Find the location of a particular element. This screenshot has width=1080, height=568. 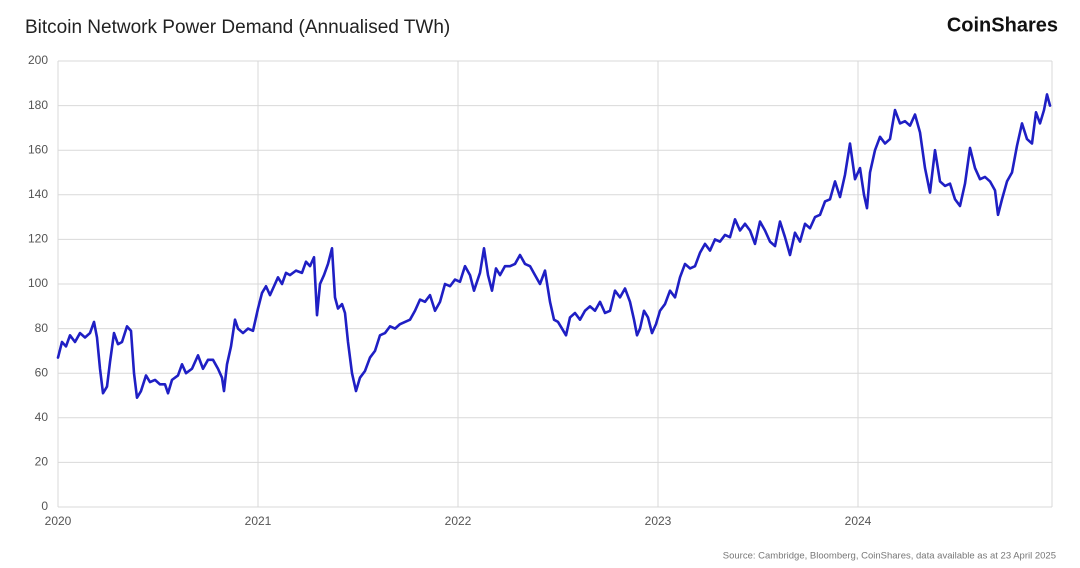

y-tick-label: 100 is located at coordinates (38, 283).